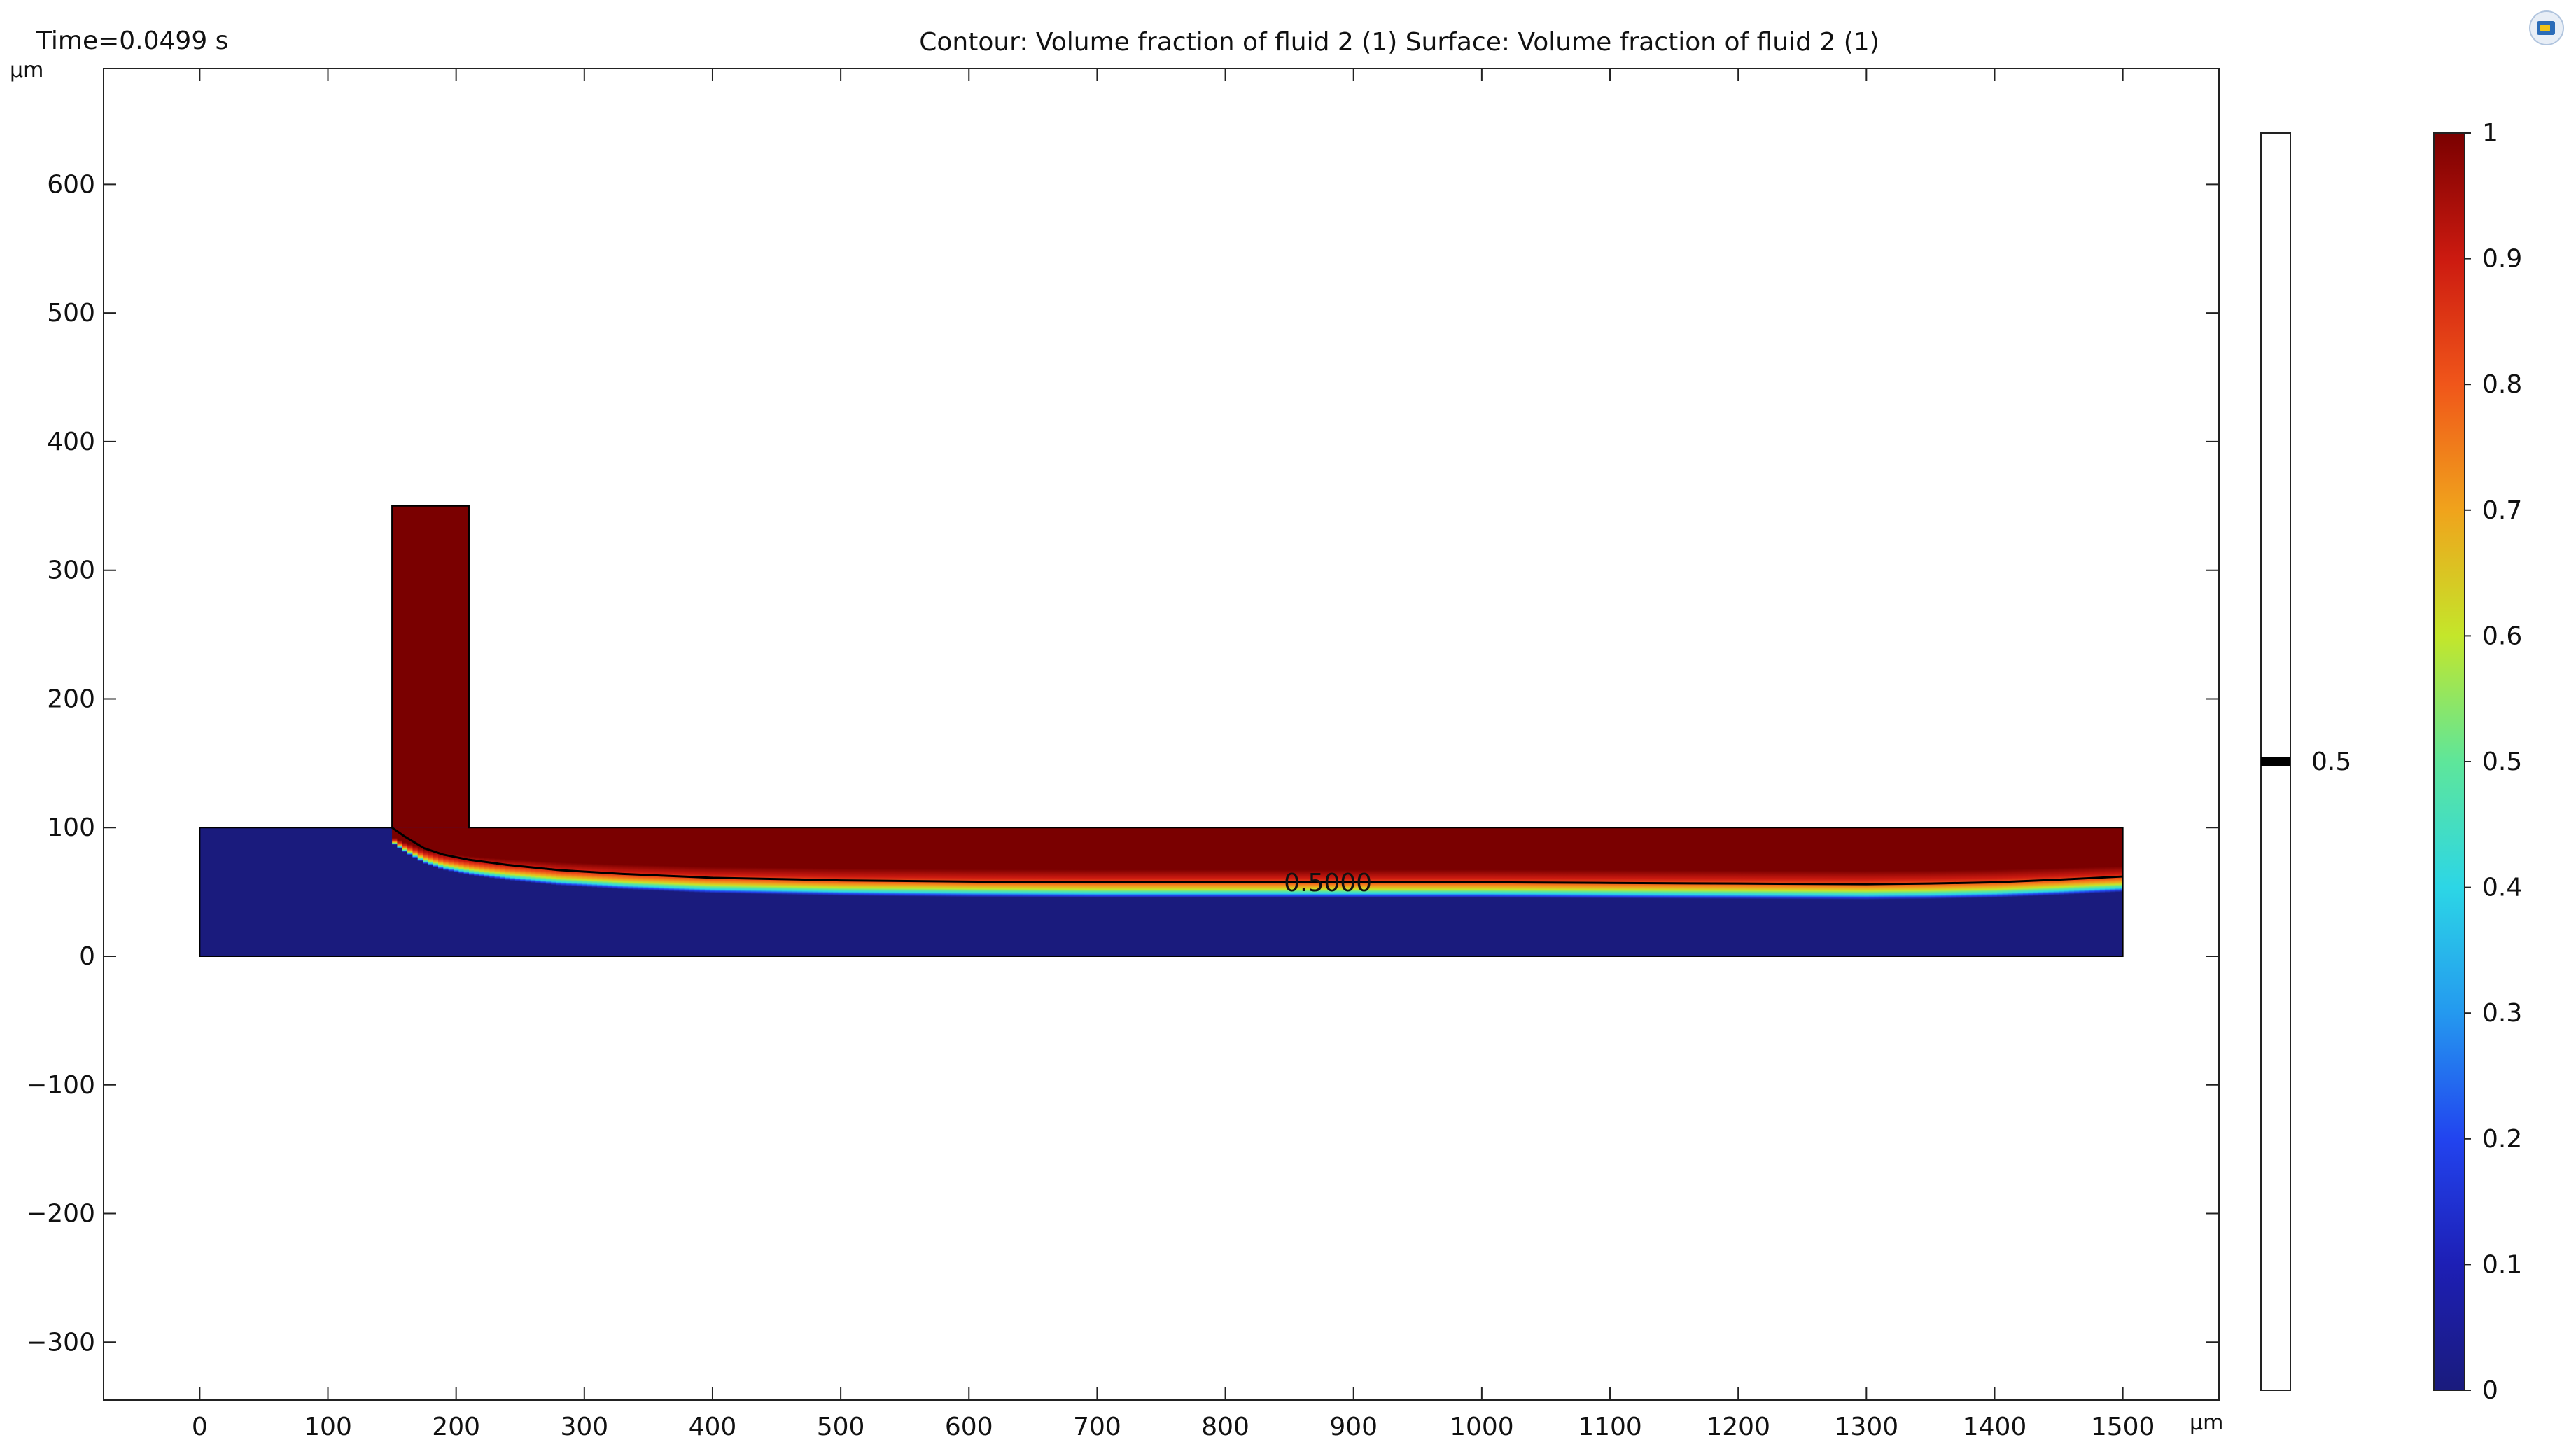  I want to click on x-tick-label: 1300, so click(1867, 1427).